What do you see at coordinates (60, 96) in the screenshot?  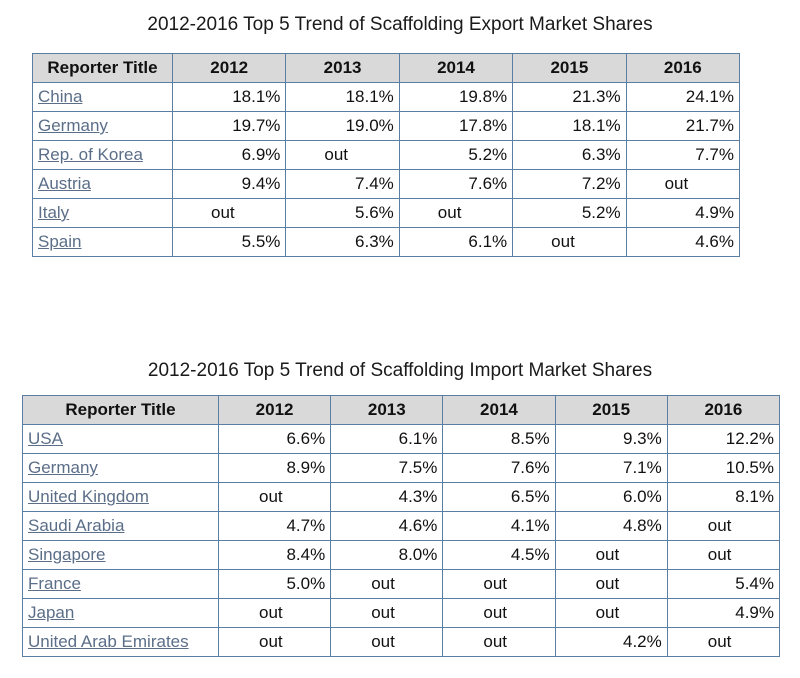 I see `country-link: China` at bounding box center [60, 96].